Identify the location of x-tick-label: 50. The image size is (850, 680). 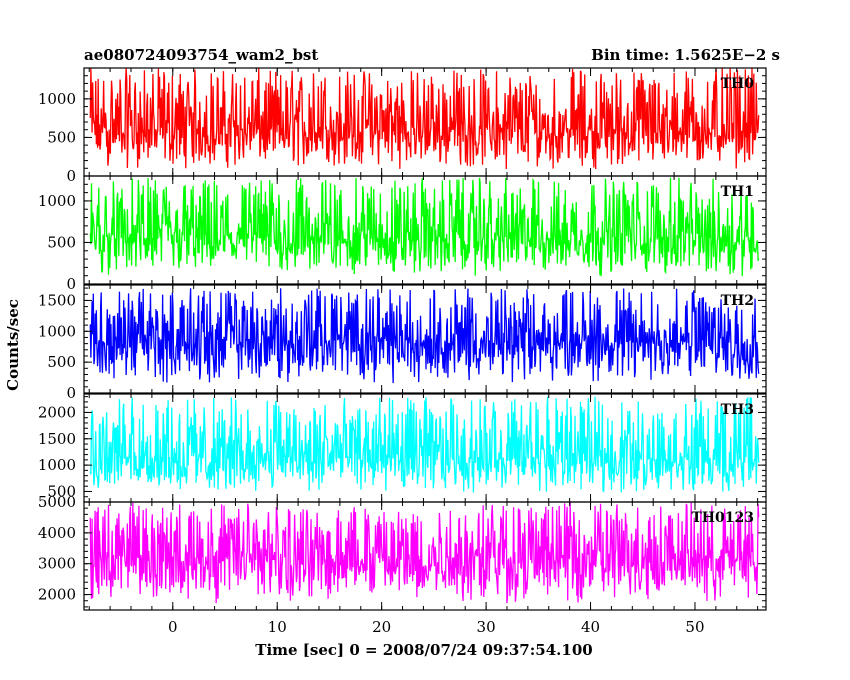
(694, 627).